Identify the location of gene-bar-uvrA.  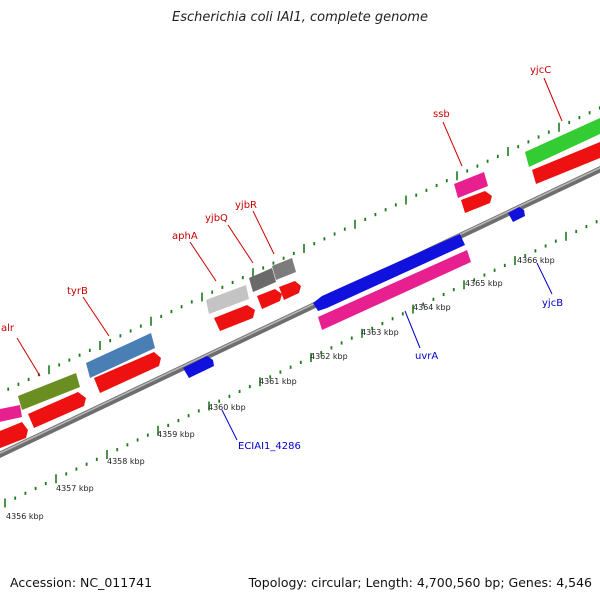
(389, 272).